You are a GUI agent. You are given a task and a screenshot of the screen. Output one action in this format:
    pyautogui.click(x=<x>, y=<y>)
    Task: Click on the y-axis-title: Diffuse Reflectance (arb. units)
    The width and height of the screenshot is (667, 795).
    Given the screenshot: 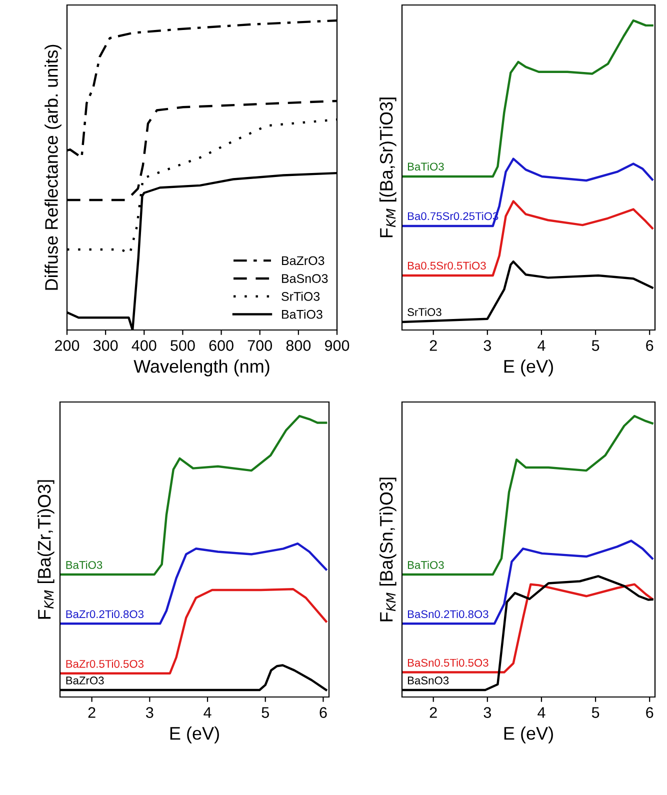 What is the action you would take?
    pyautogui.click(x=53, y=167)
    